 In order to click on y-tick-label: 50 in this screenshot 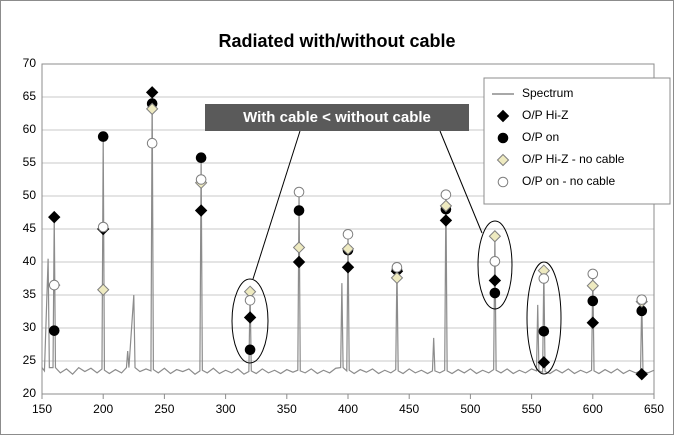, I will do `click(30, 195)`.